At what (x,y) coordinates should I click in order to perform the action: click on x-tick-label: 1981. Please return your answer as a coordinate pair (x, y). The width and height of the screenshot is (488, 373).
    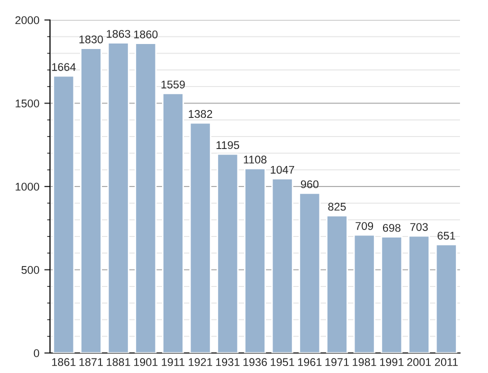
    Looking at the image, I should click on (364, 362).